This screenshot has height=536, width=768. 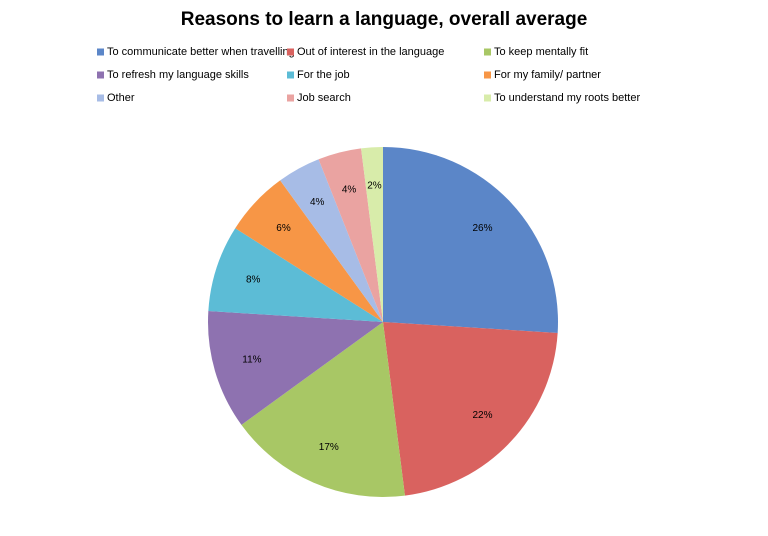 What do you see at coordinates (283, 228) in the screenshot?
I see `data-label: 6%` at bounding box center [283, 228].